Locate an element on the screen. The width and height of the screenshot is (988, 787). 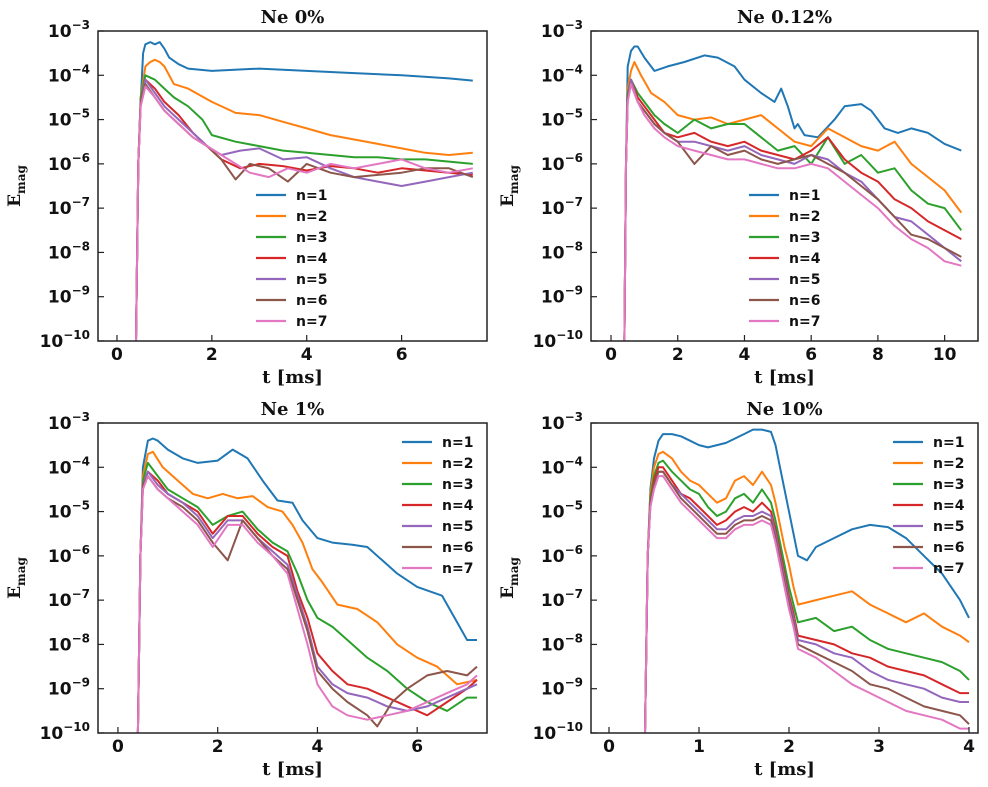
x-tick-label: 1 is located at coordinates (699, 747).